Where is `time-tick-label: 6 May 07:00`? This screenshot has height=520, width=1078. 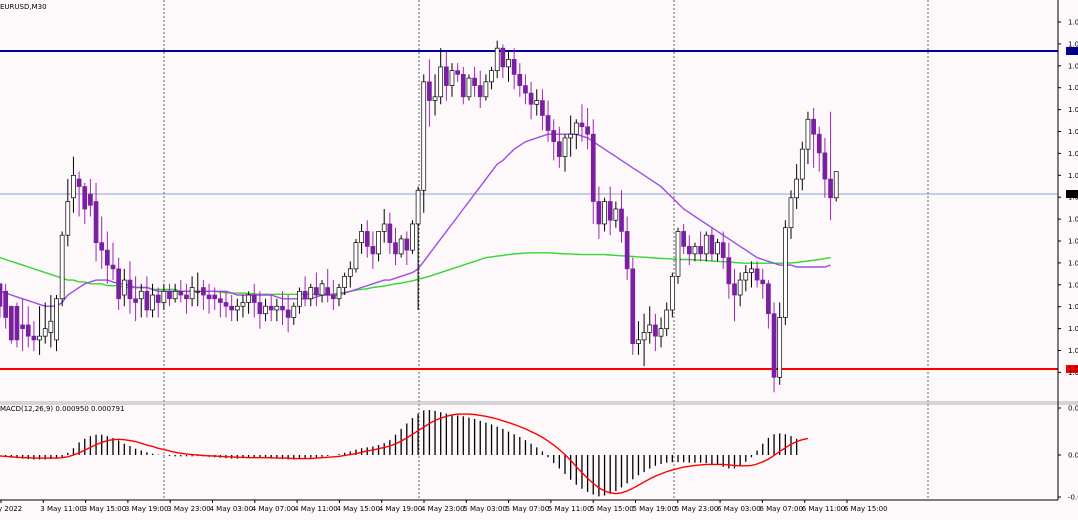 time-tick-label: 6 May 07:00 is located at coordinates (781, 509).